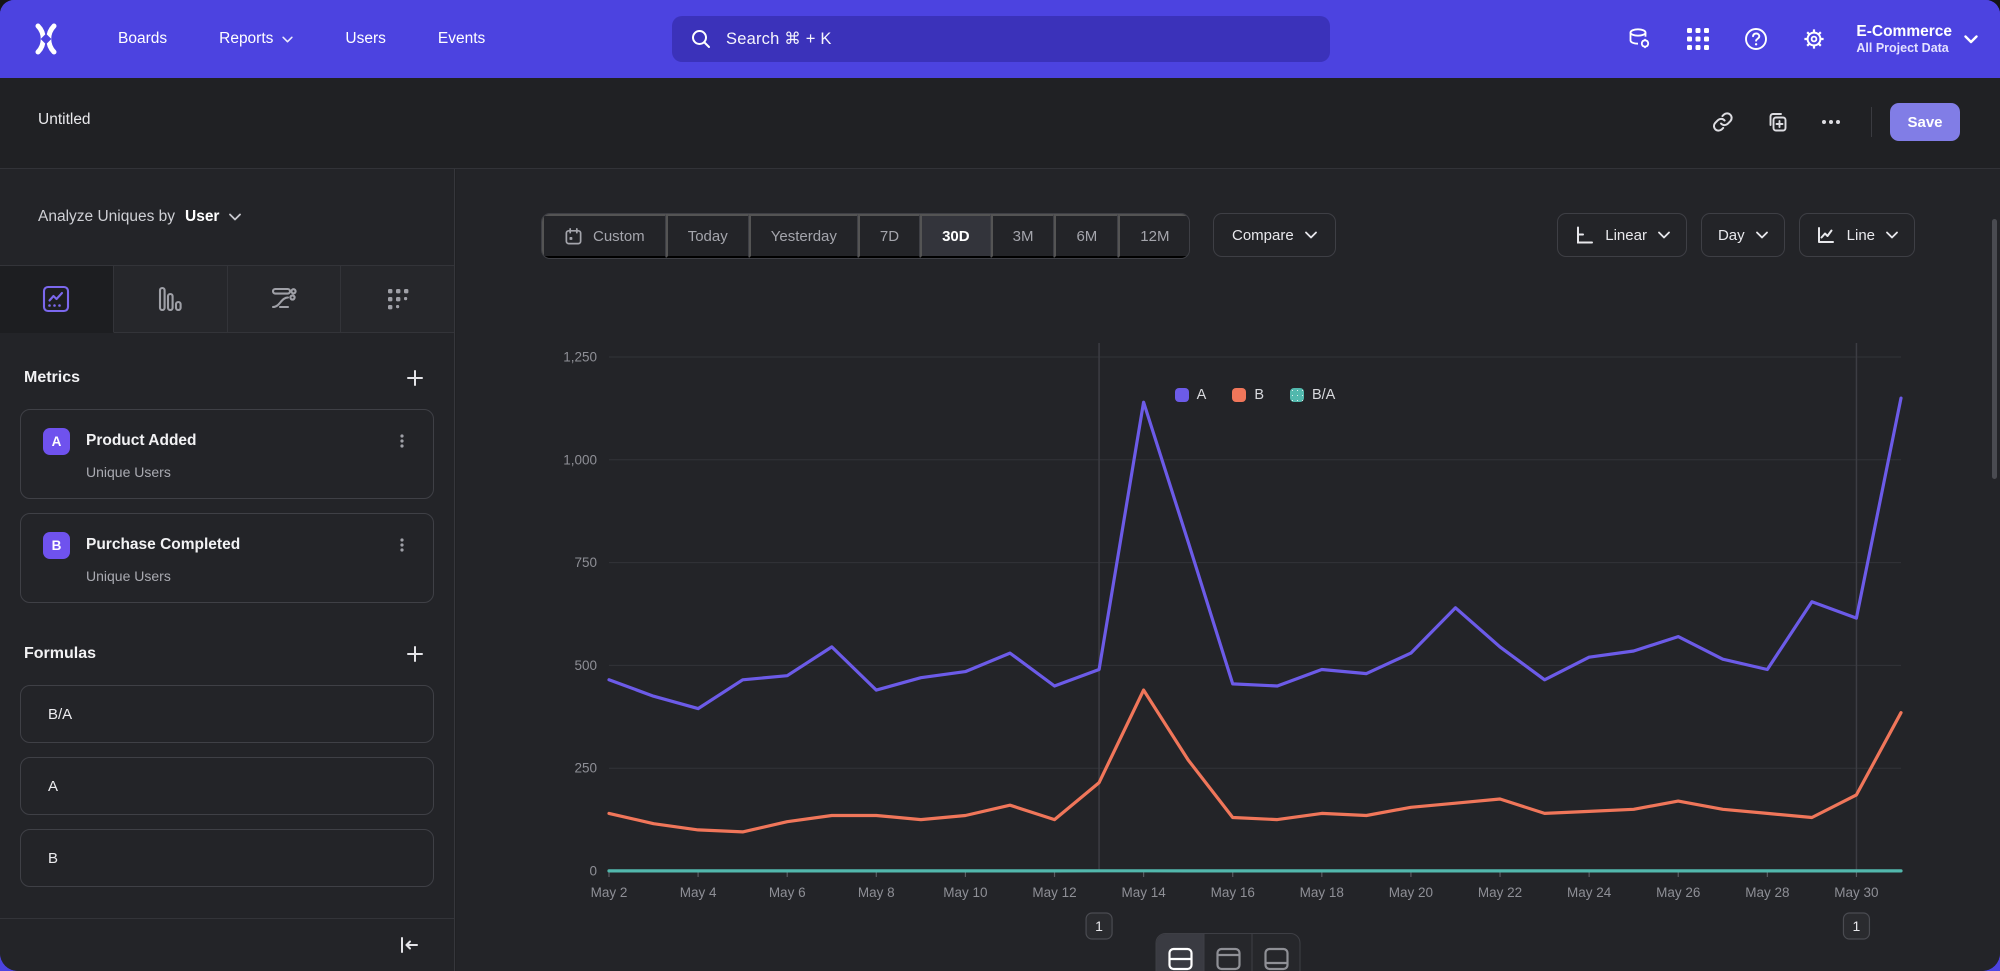  Describe the element at coordinates (1723, 122) in the screenshot. I see `copy-link-icon` at that location.